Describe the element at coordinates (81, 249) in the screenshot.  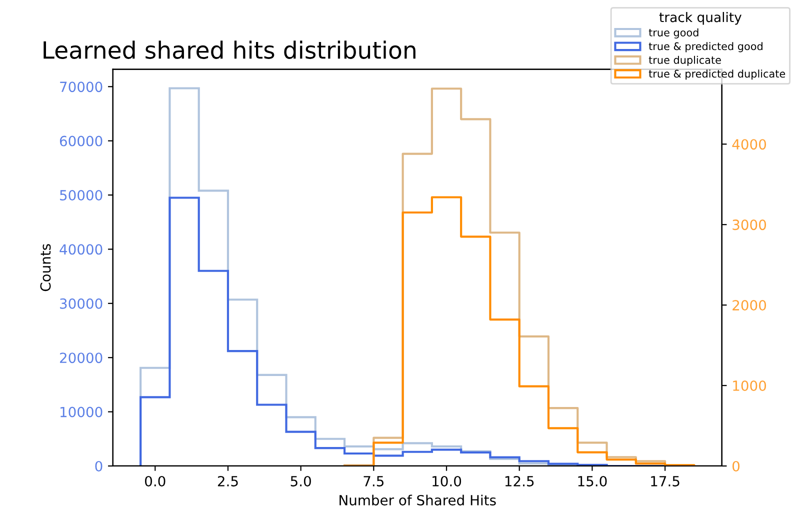
I see `y-tick-label: 40000` at that location.